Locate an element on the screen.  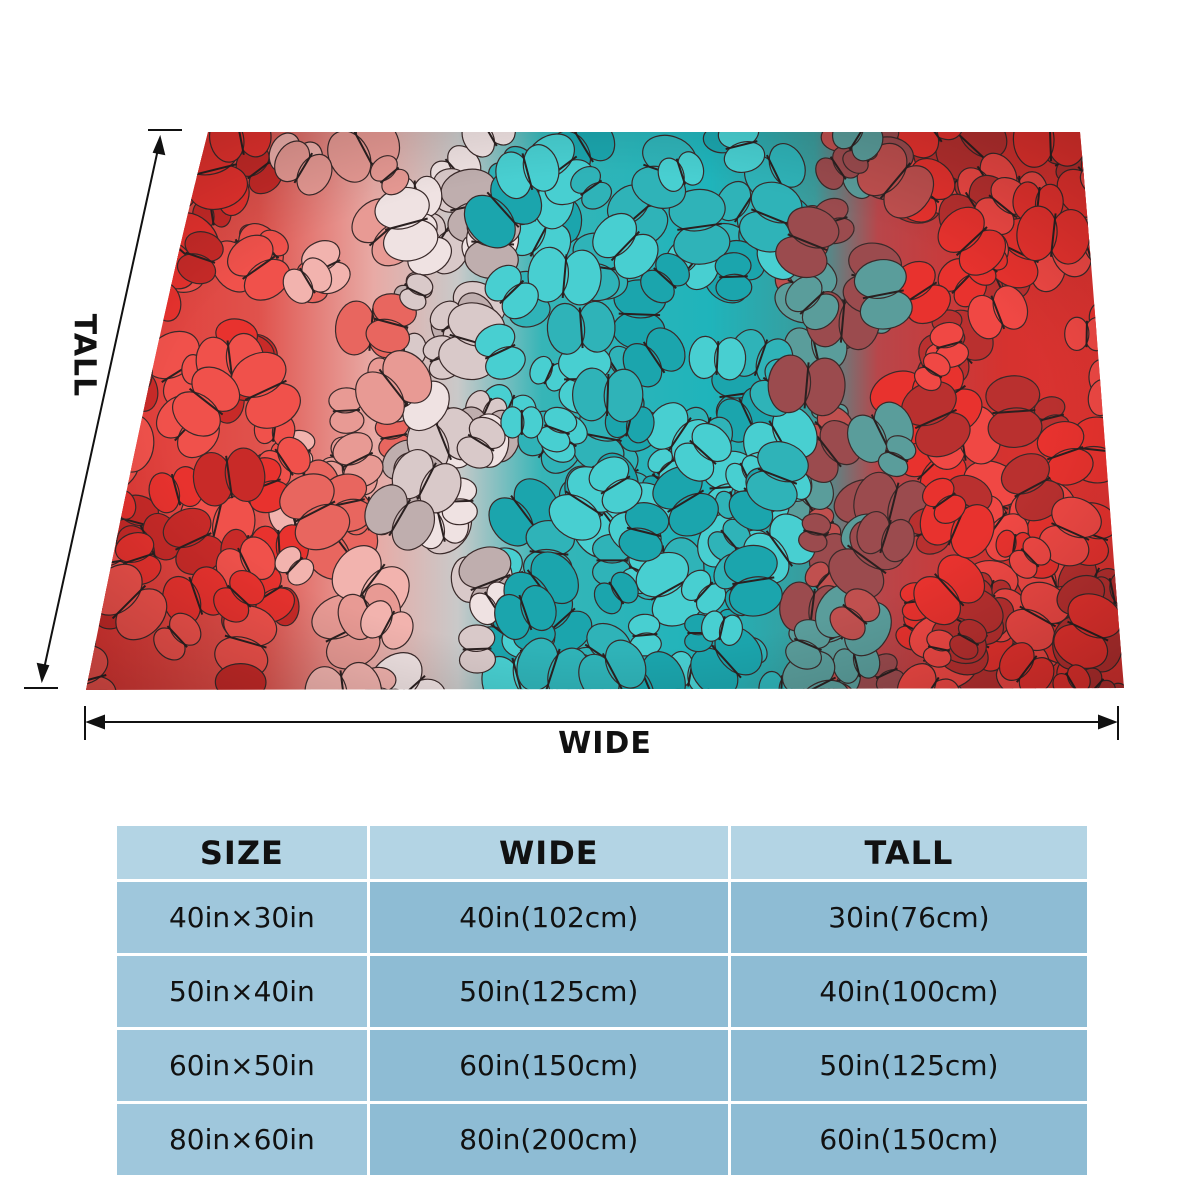
table-row: 50in×40in 50in(125cm) 40in(100cm) is located at coordinates (602, 991).